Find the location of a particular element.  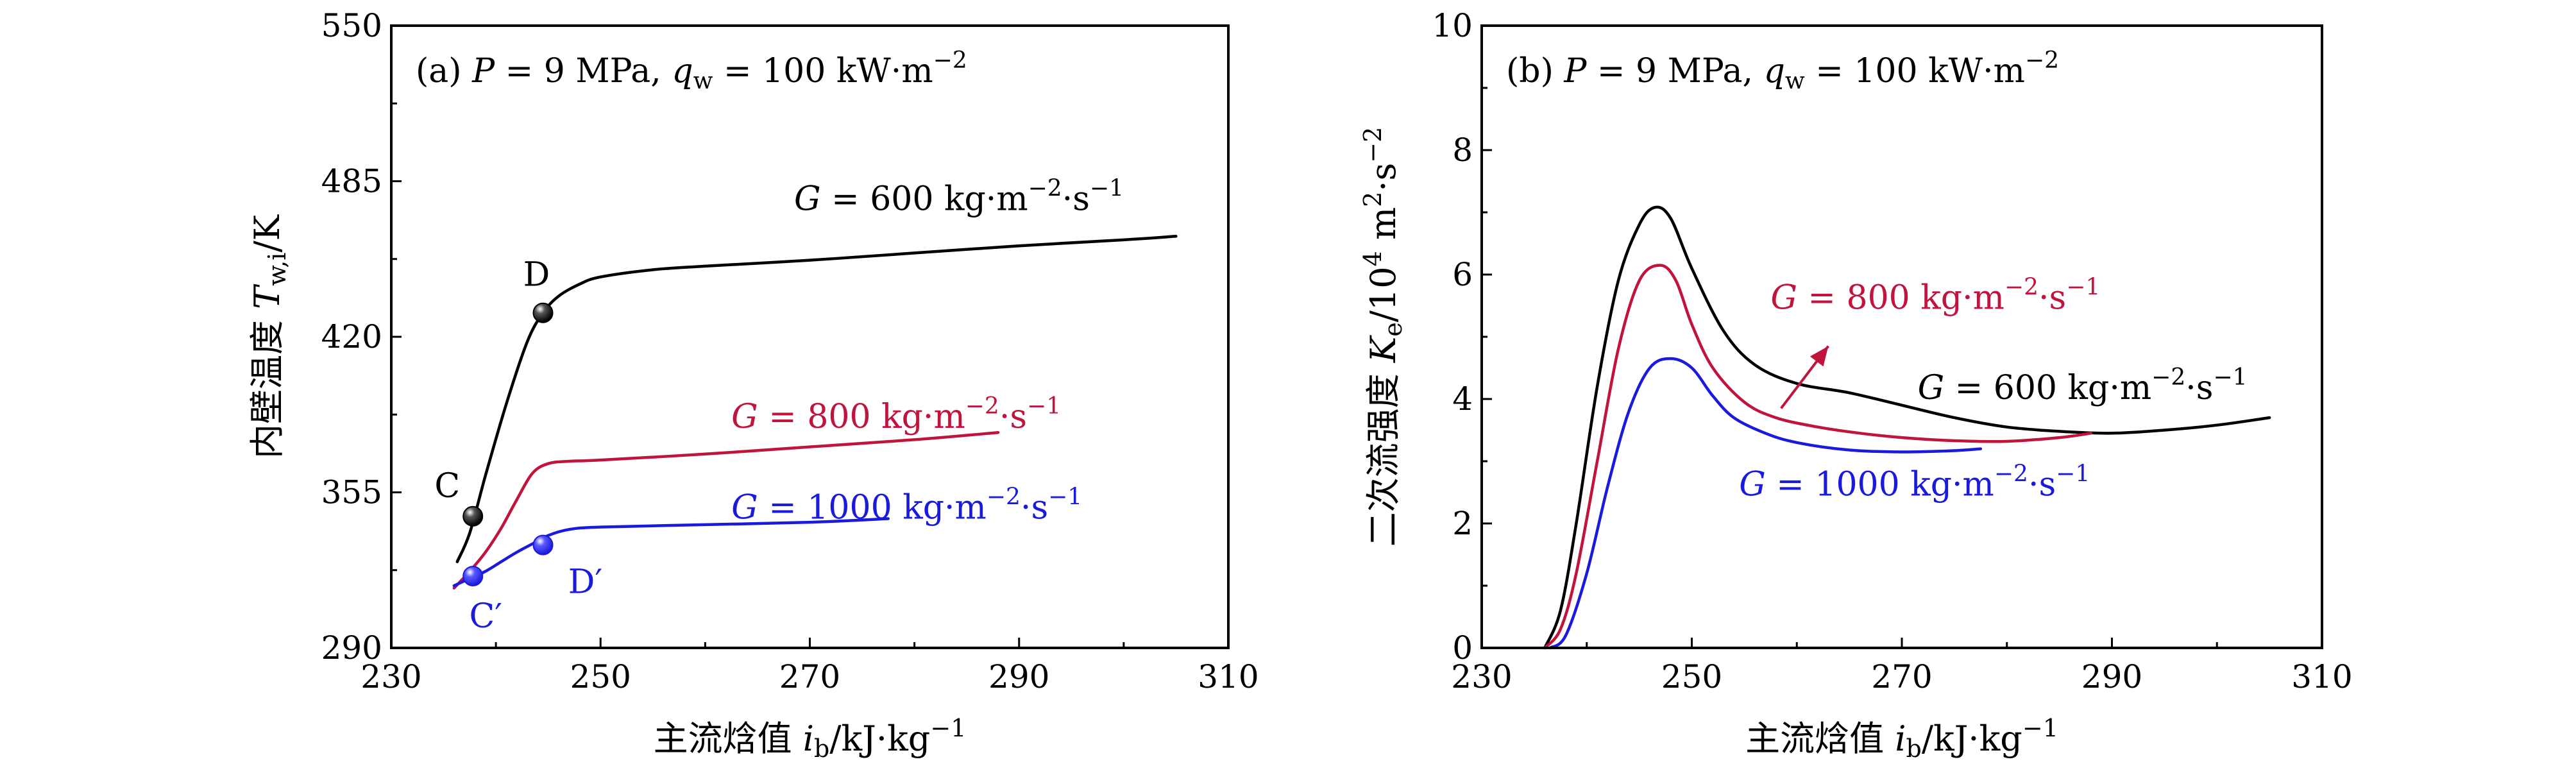

point-label: D is located at coordinates (536, 275).